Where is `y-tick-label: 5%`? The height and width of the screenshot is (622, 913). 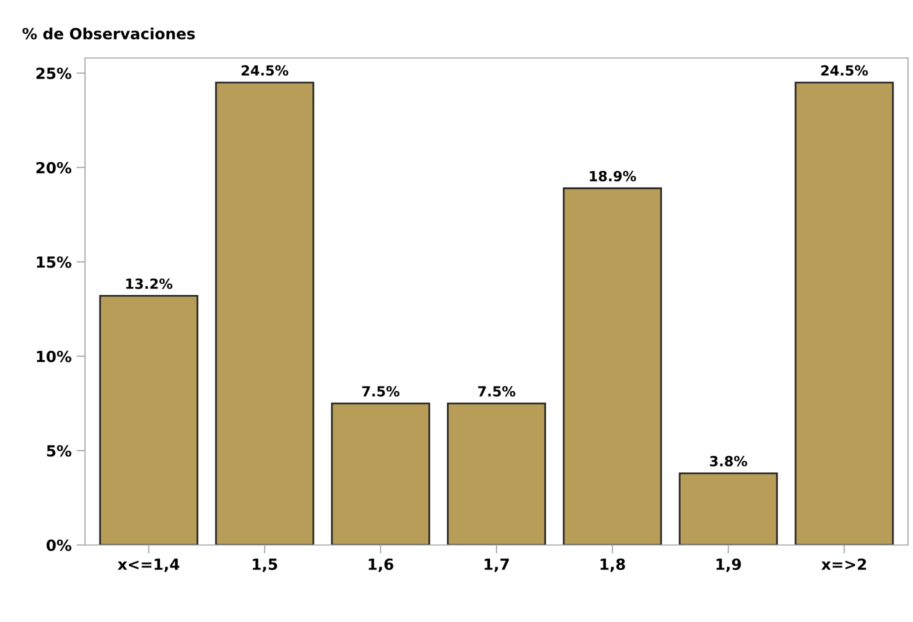
y-tick-label: 5% is located at coordinates (59, 451).